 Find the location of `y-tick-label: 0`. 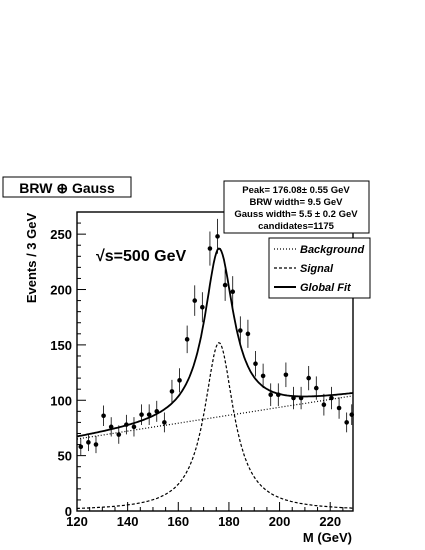

y-tick-label: 0 is located at coordinates (68, 511).